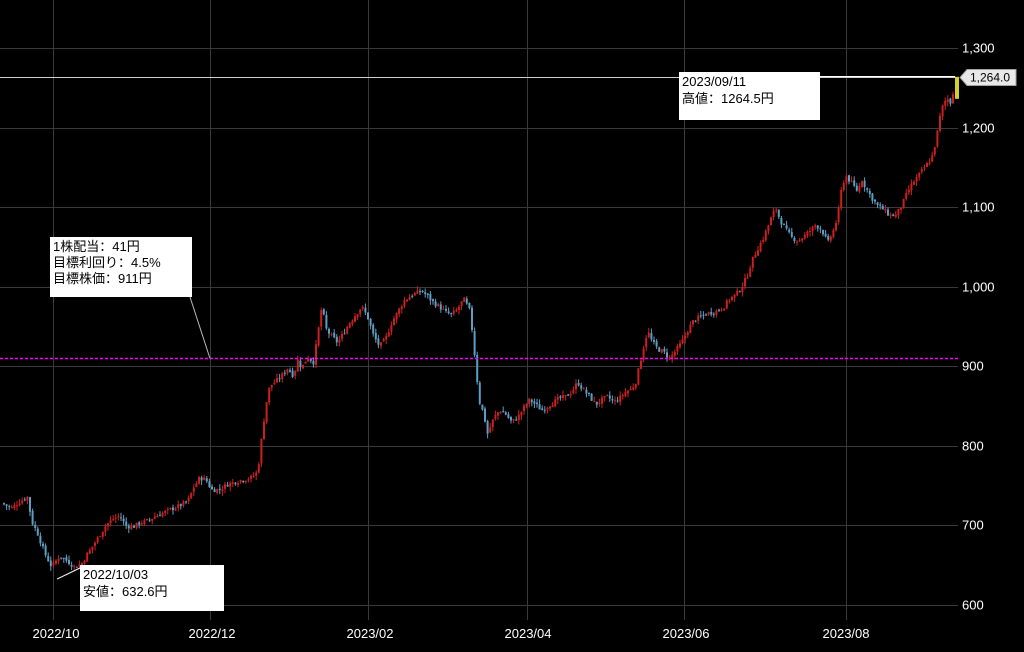  Describe the element at coordinates (978, 48) in the screenshot. I see `y-tick-label: 1,300` at that location.